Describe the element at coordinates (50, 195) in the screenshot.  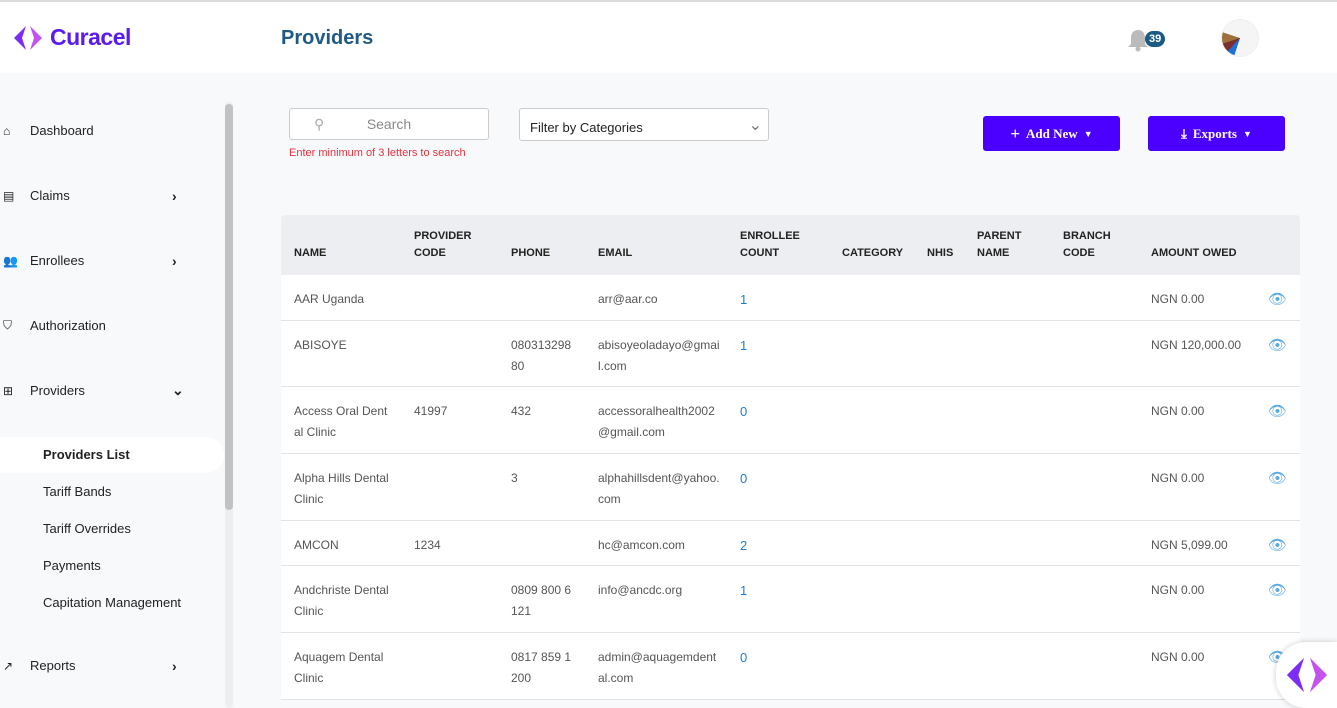
I see `sidebar-item-label: Claims` at that location.